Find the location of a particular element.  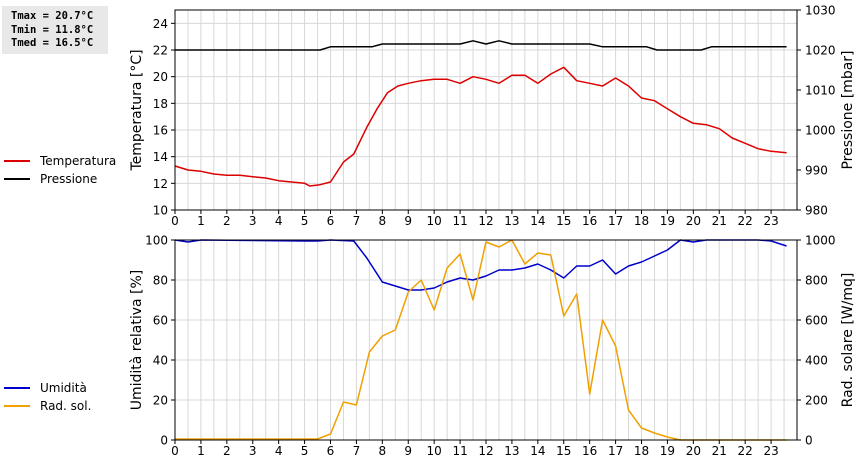

bottom-xtick-label: 22 is located at coordinates (745, 451).